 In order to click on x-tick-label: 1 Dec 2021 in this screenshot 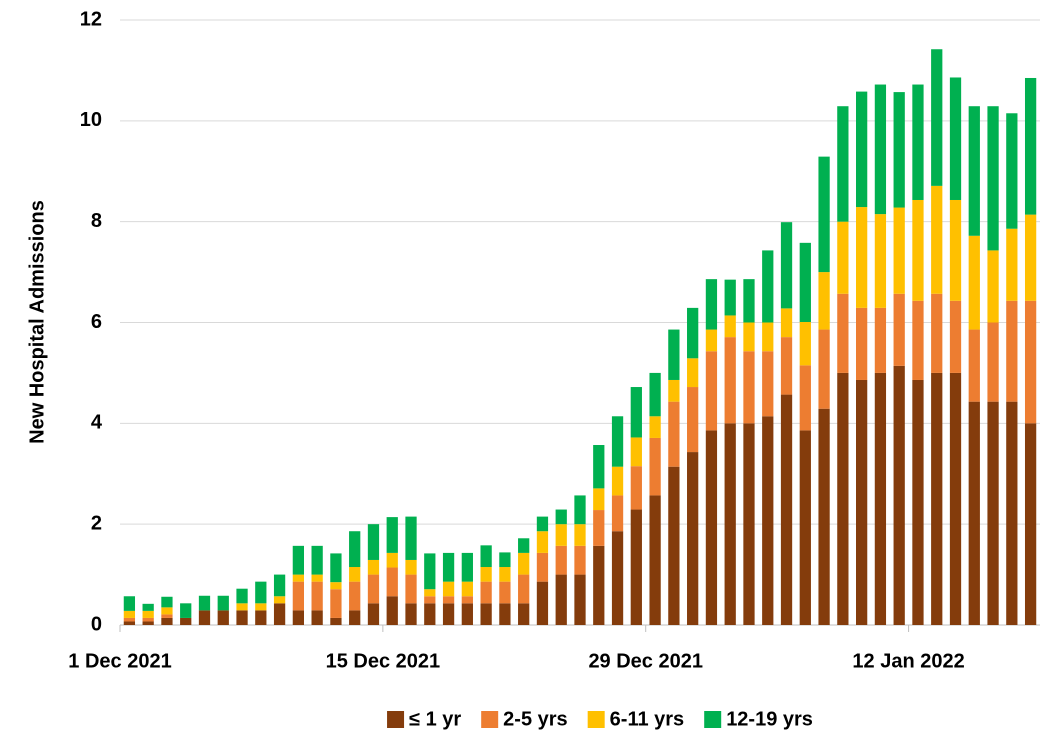, I will do `click(119, 661)`.